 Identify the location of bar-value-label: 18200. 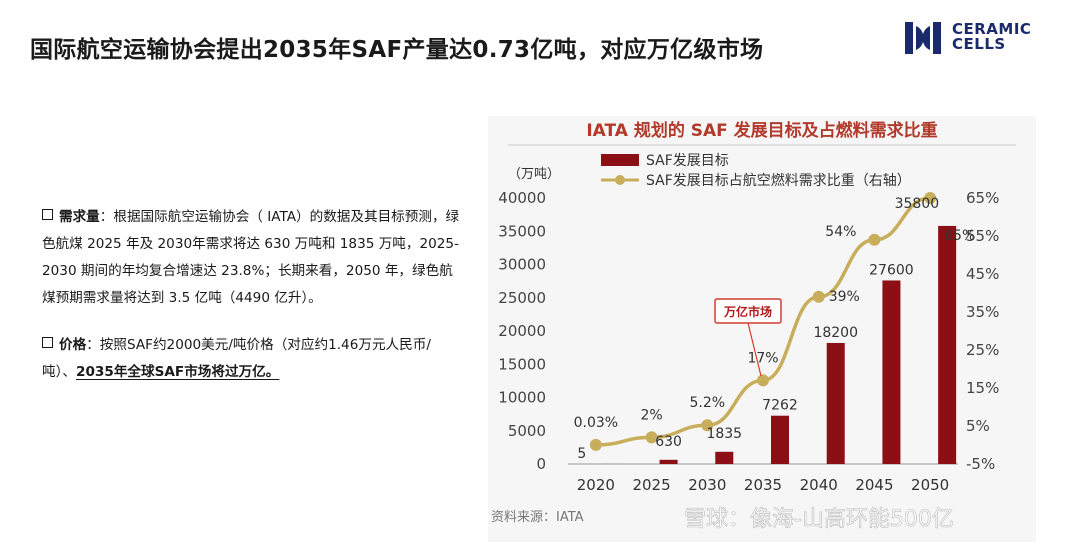
(835, 333).